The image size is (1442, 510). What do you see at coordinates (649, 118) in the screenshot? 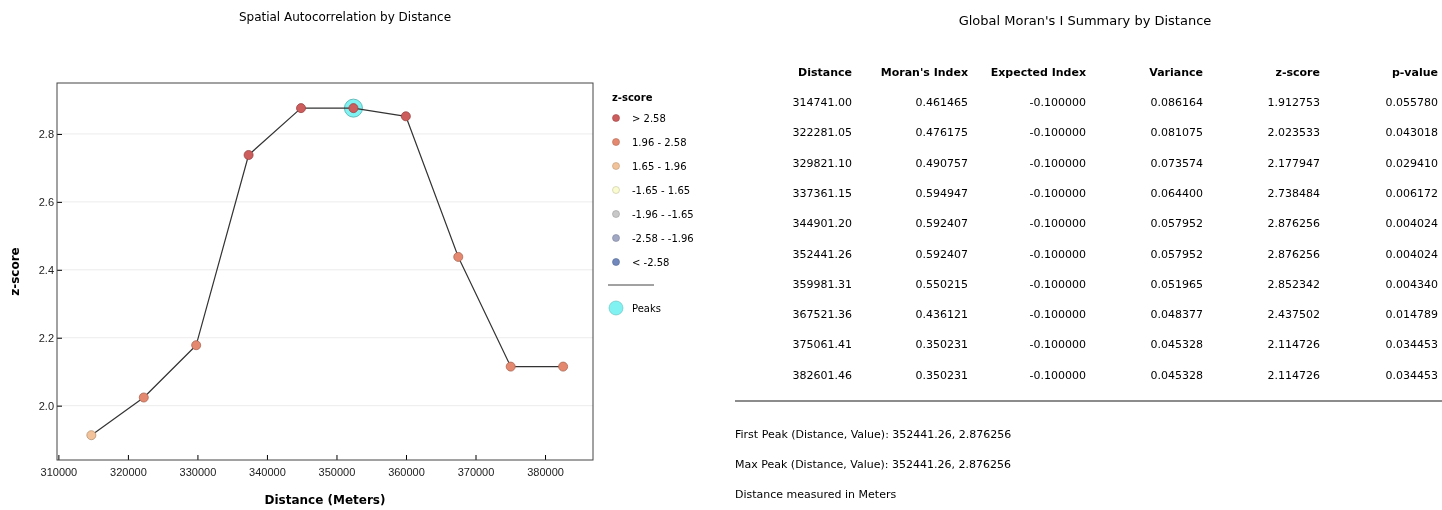
I see `legend-label: > 2.58` at bounding box center [649, 118].